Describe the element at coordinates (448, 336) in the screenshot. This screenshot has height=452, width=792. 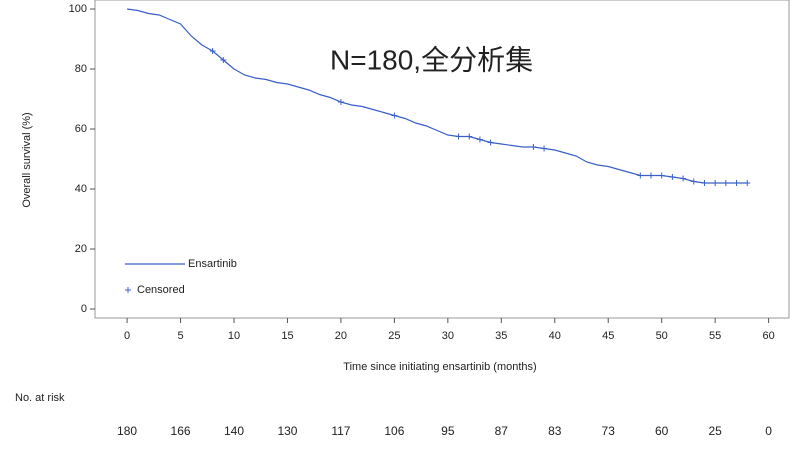
I see `x-tick-label: 30` at that location.